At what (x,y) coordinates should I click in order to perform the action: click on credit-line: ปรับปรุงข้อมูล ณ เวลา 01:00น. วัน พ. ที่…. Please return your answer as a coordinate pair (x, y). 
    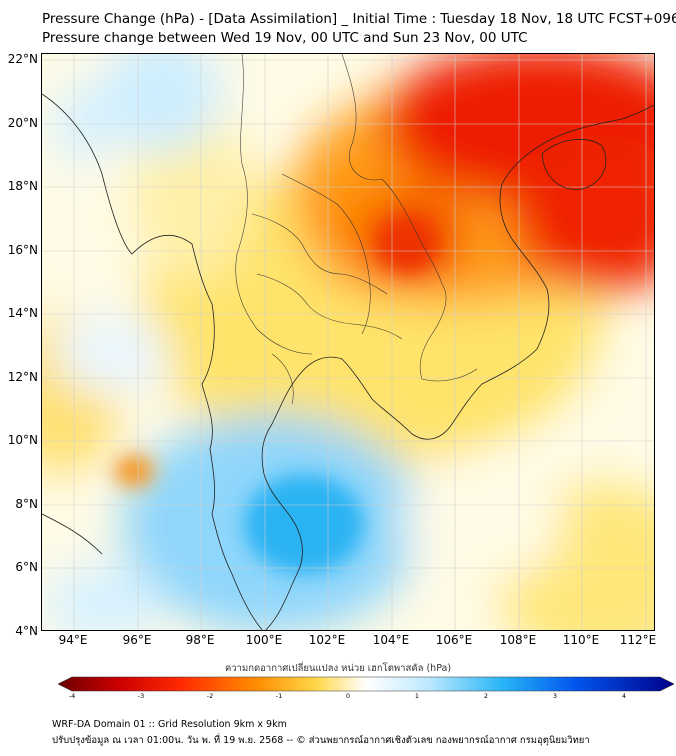
    Looking at the image, I should click on (321, 740).